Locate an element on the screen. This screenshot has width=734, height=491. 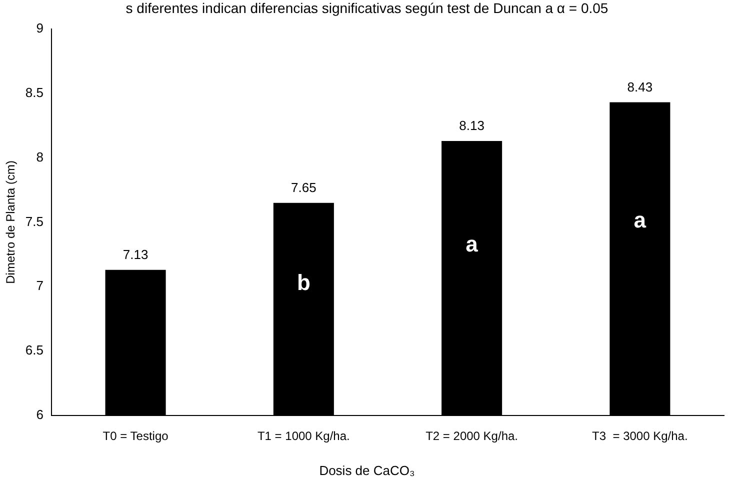
annotation: b is located at coordinates (303, 282).